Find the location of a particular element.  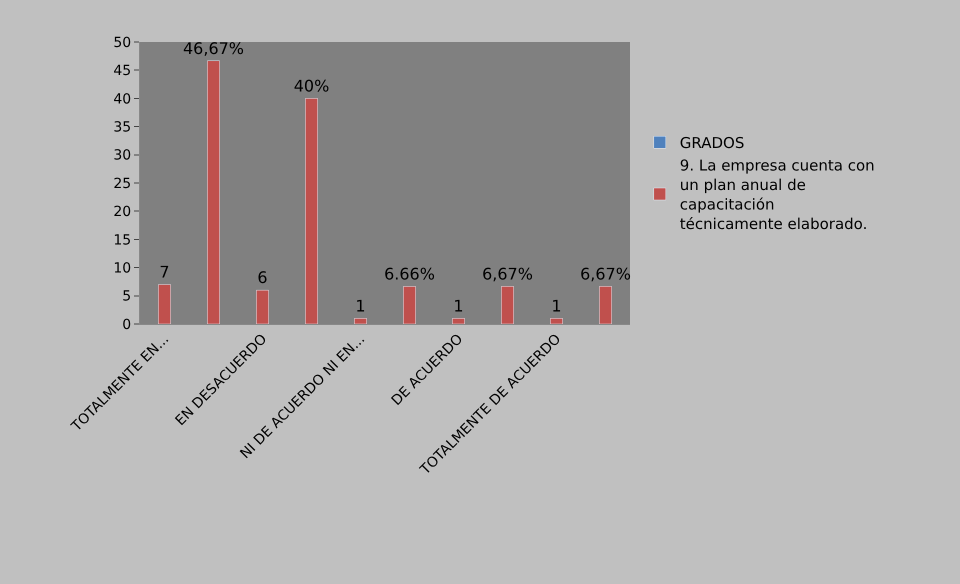

y-tick-label: 5 is located at coordinates (127, 296).